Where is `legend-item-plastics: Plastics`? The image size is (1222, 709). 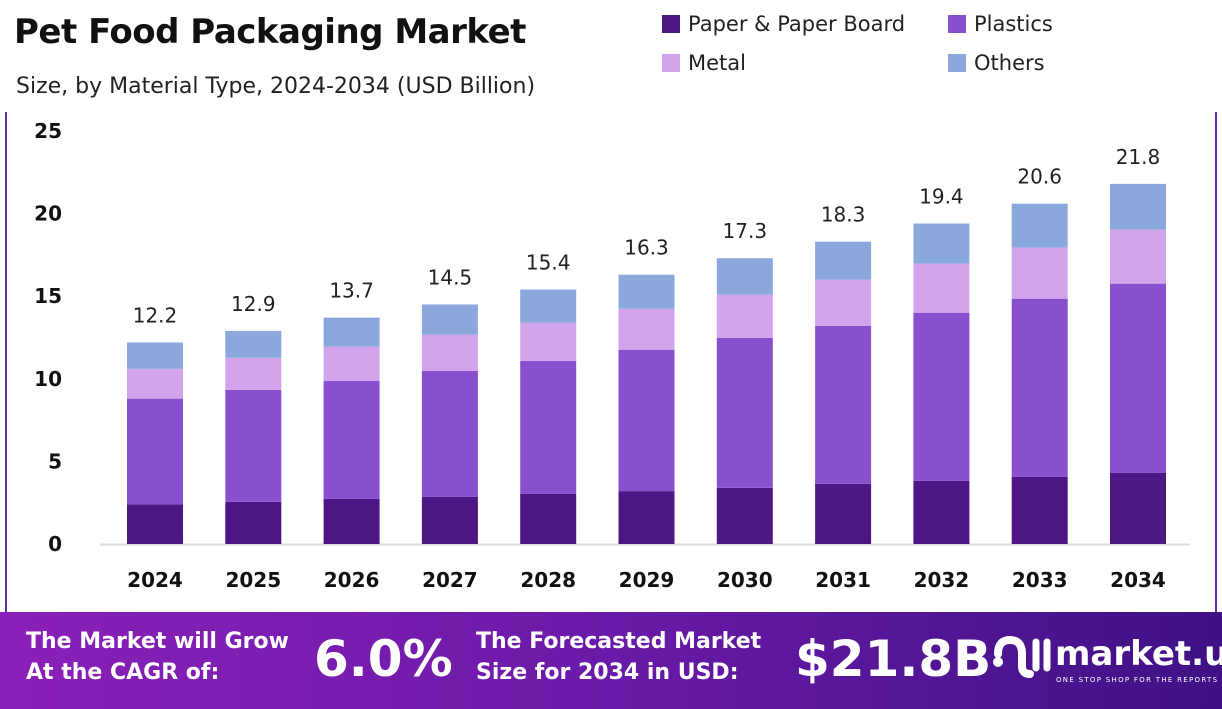 legend-item-plastics: Plastics is located at coordinates (1000, 24).